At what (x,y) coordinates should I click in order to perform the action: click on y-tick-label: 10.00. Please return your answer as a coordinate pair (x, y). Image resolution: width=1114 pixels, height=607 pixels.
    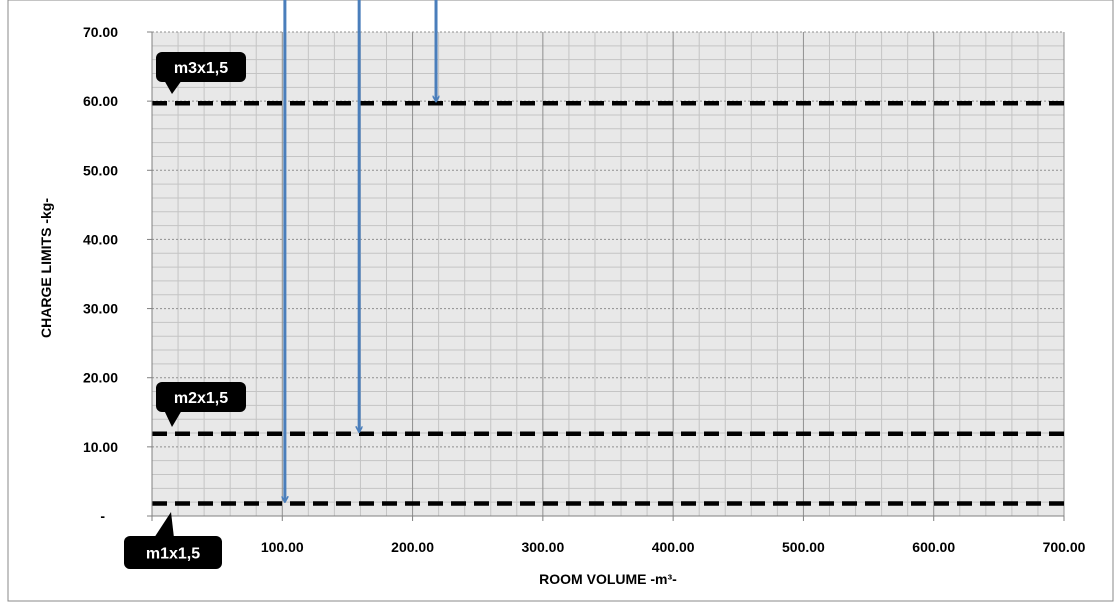
    Looking at the image, I should click on (100, 447).